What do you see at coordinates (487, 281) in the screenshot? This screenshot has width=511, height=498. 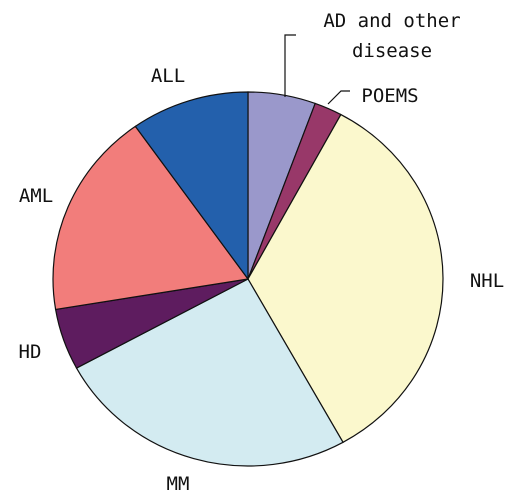 I see `slice-label: NHL` at bounding box center [487, 281].